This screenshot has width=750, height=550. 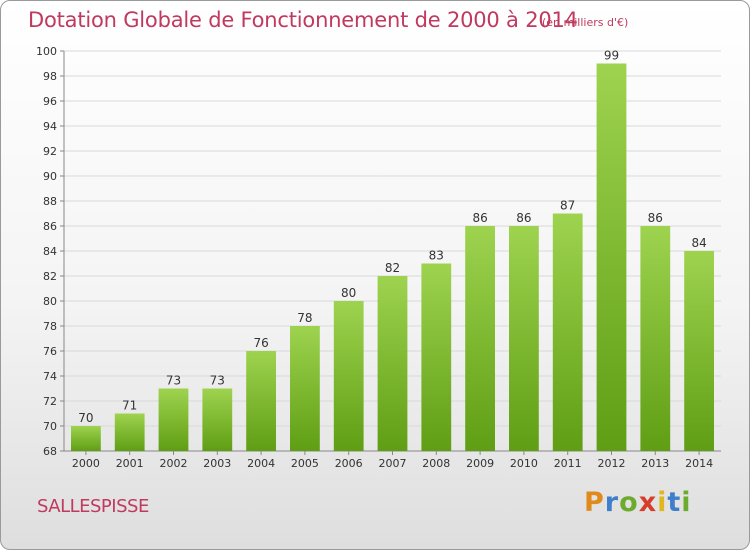 I want to click on bar-value-label: 82, so click(x=392, y=268).